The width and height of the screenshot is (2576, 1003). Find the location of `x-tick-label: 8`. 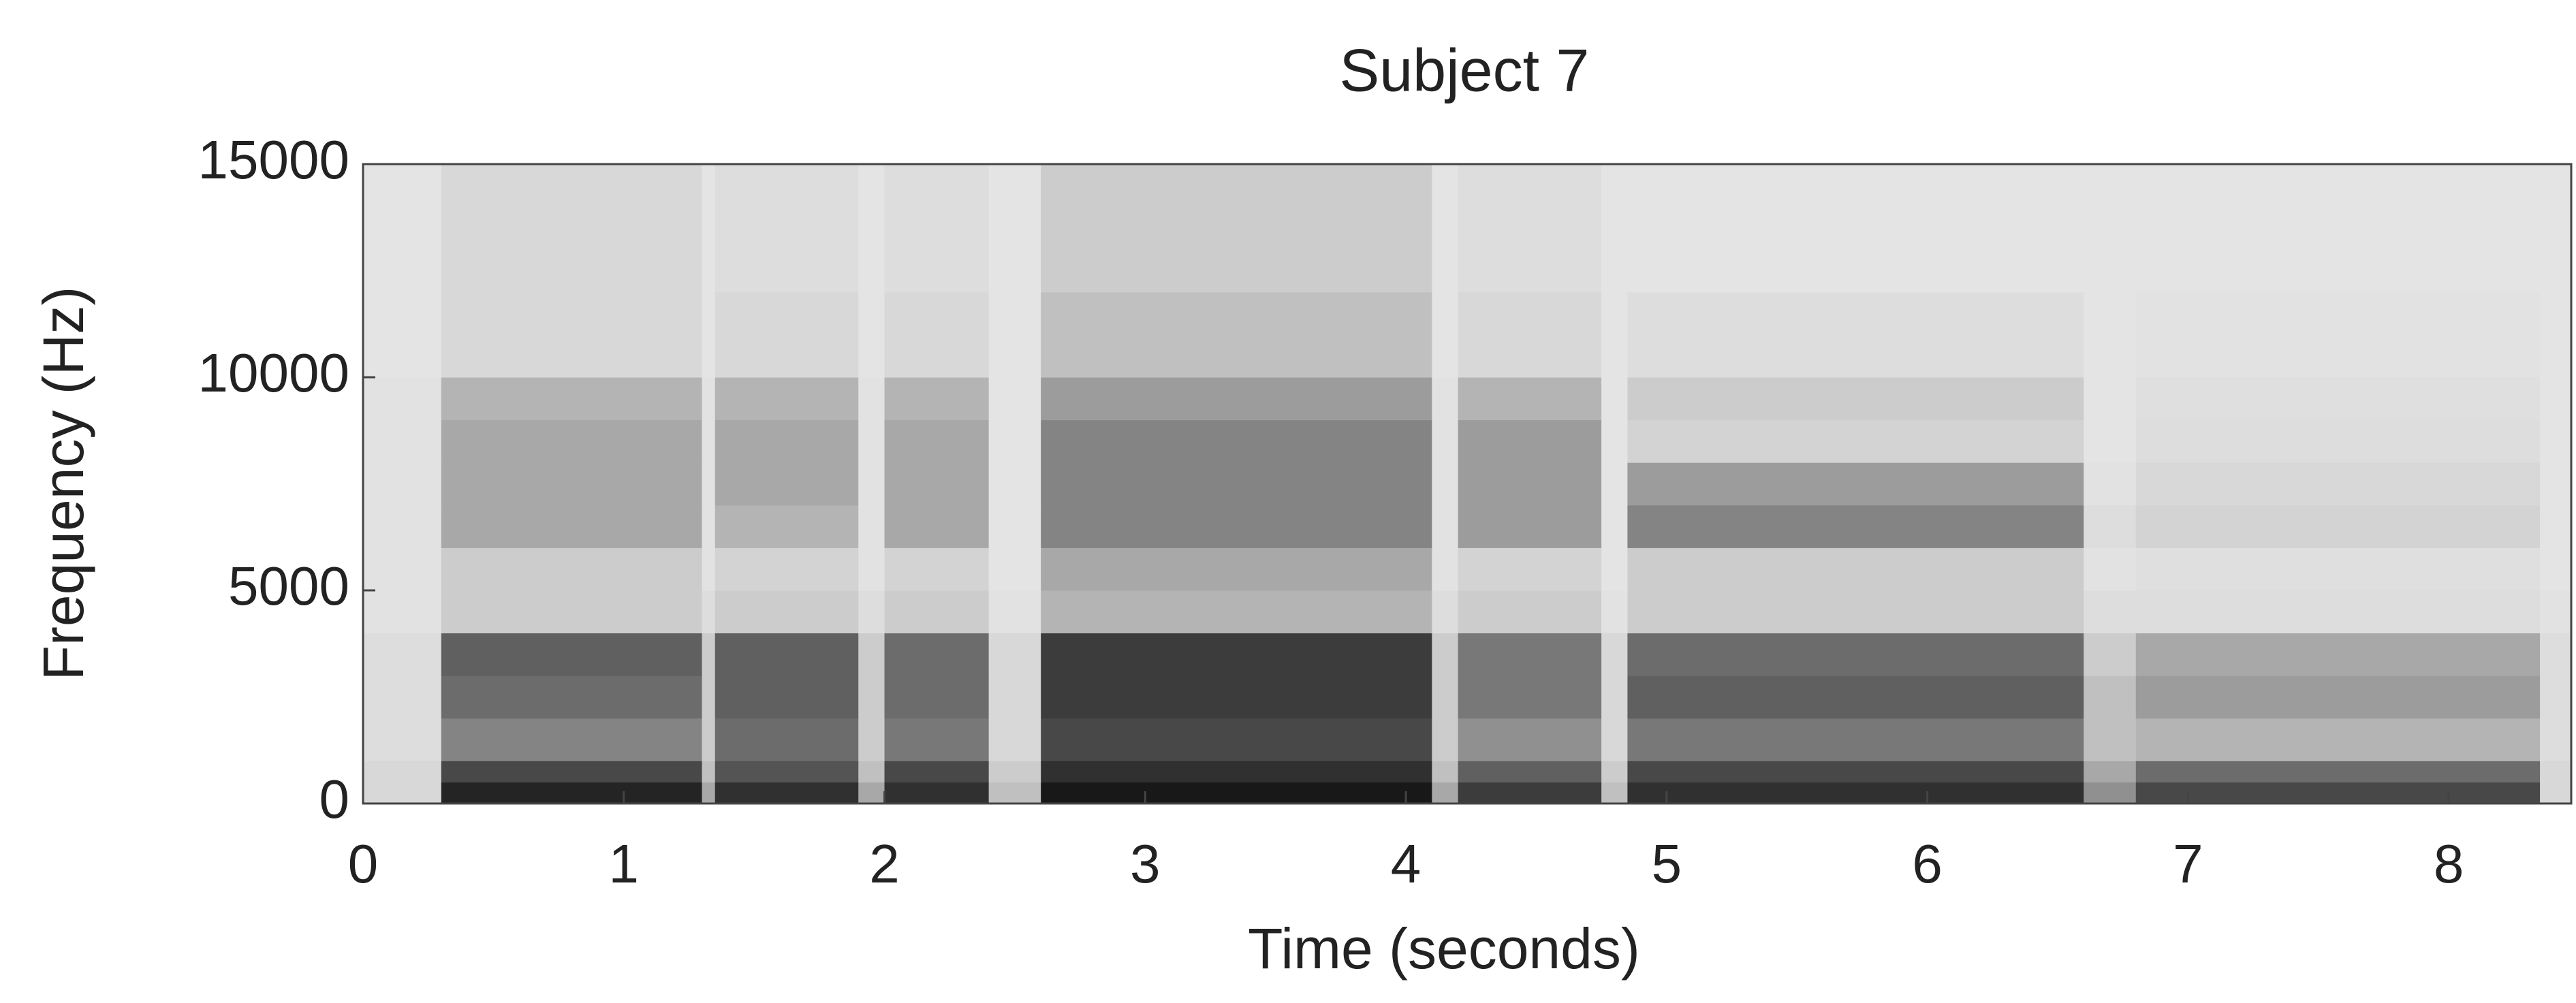

x-tick-label: 8 is located at coordinates (2449, 863).